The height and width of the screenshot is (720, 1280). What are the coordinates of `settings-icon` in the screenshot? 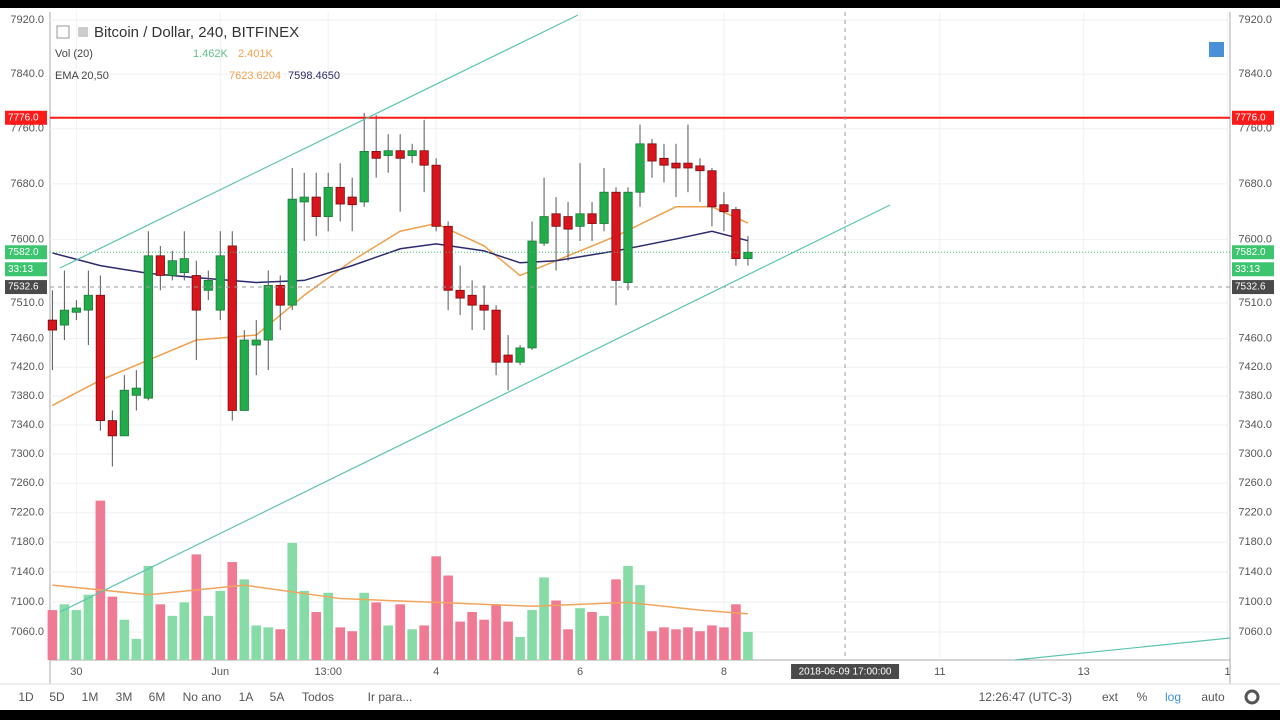 It's located at (1252, 697).